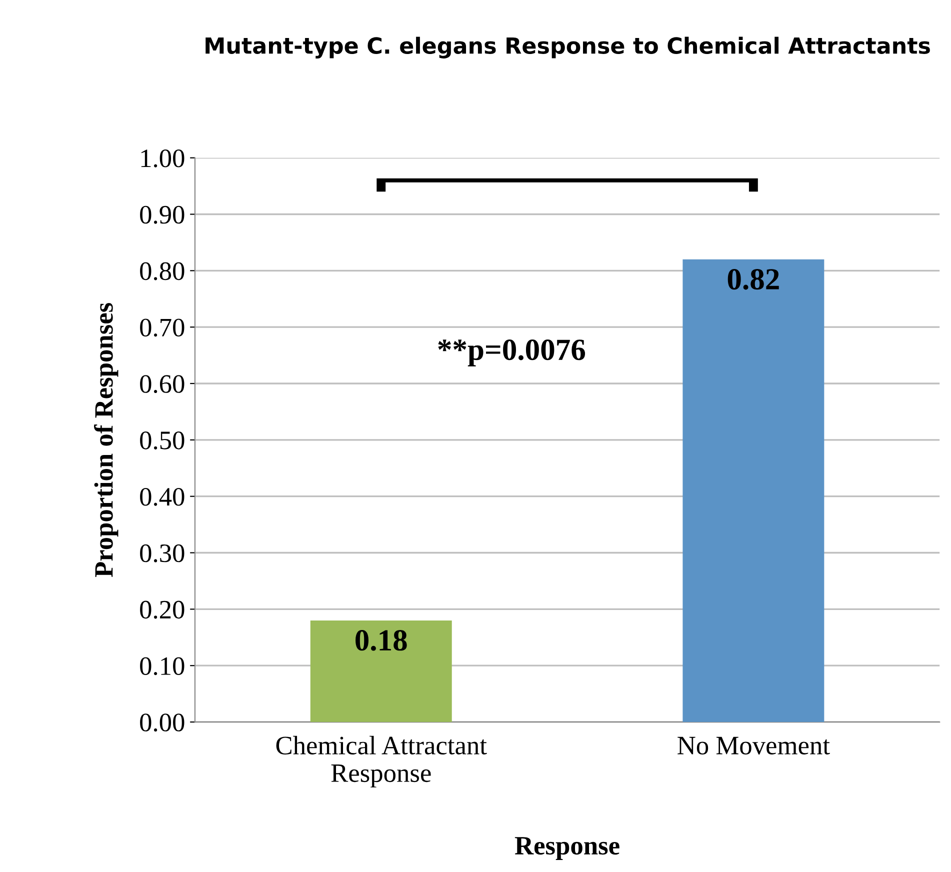  What do you see at coordinates (106, 440) in the screenshot?
I see `y-axis-title: Proportion of Responses` at bounding box center [106, 440].